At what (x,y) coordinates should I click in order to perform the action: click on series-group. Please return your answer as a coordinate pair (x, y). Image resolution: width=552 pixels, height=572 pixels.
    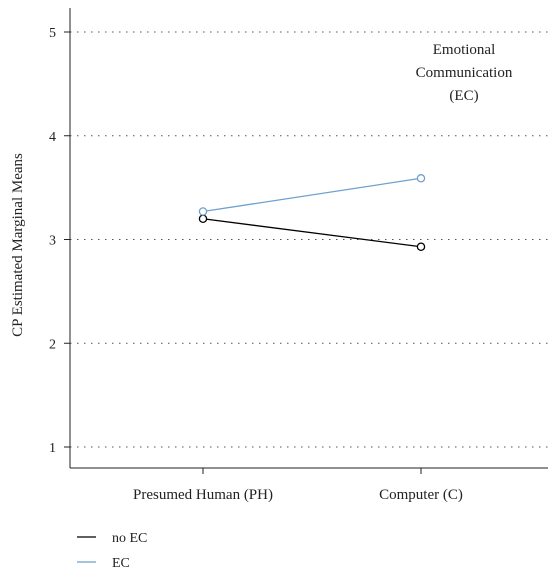
    Looking at the image, I should click on (312, 213).